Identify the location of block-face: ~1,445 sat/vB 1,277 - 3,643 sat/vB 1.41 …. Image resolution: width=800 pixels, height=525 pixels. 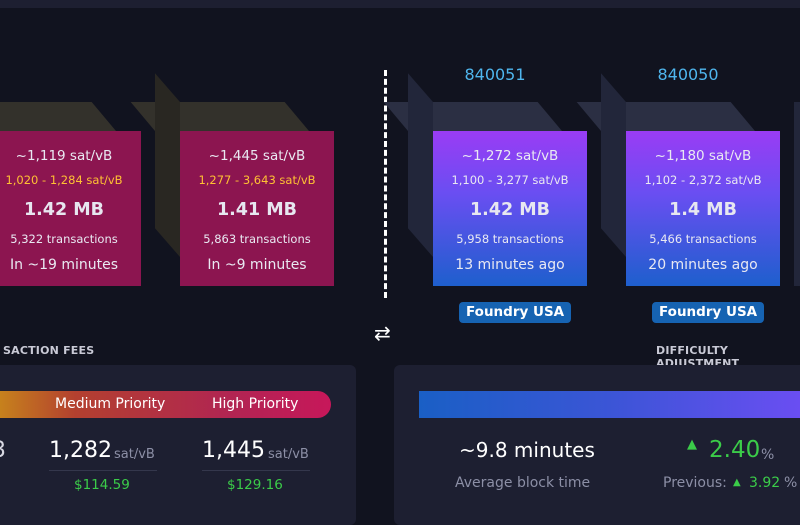
(257, 208).